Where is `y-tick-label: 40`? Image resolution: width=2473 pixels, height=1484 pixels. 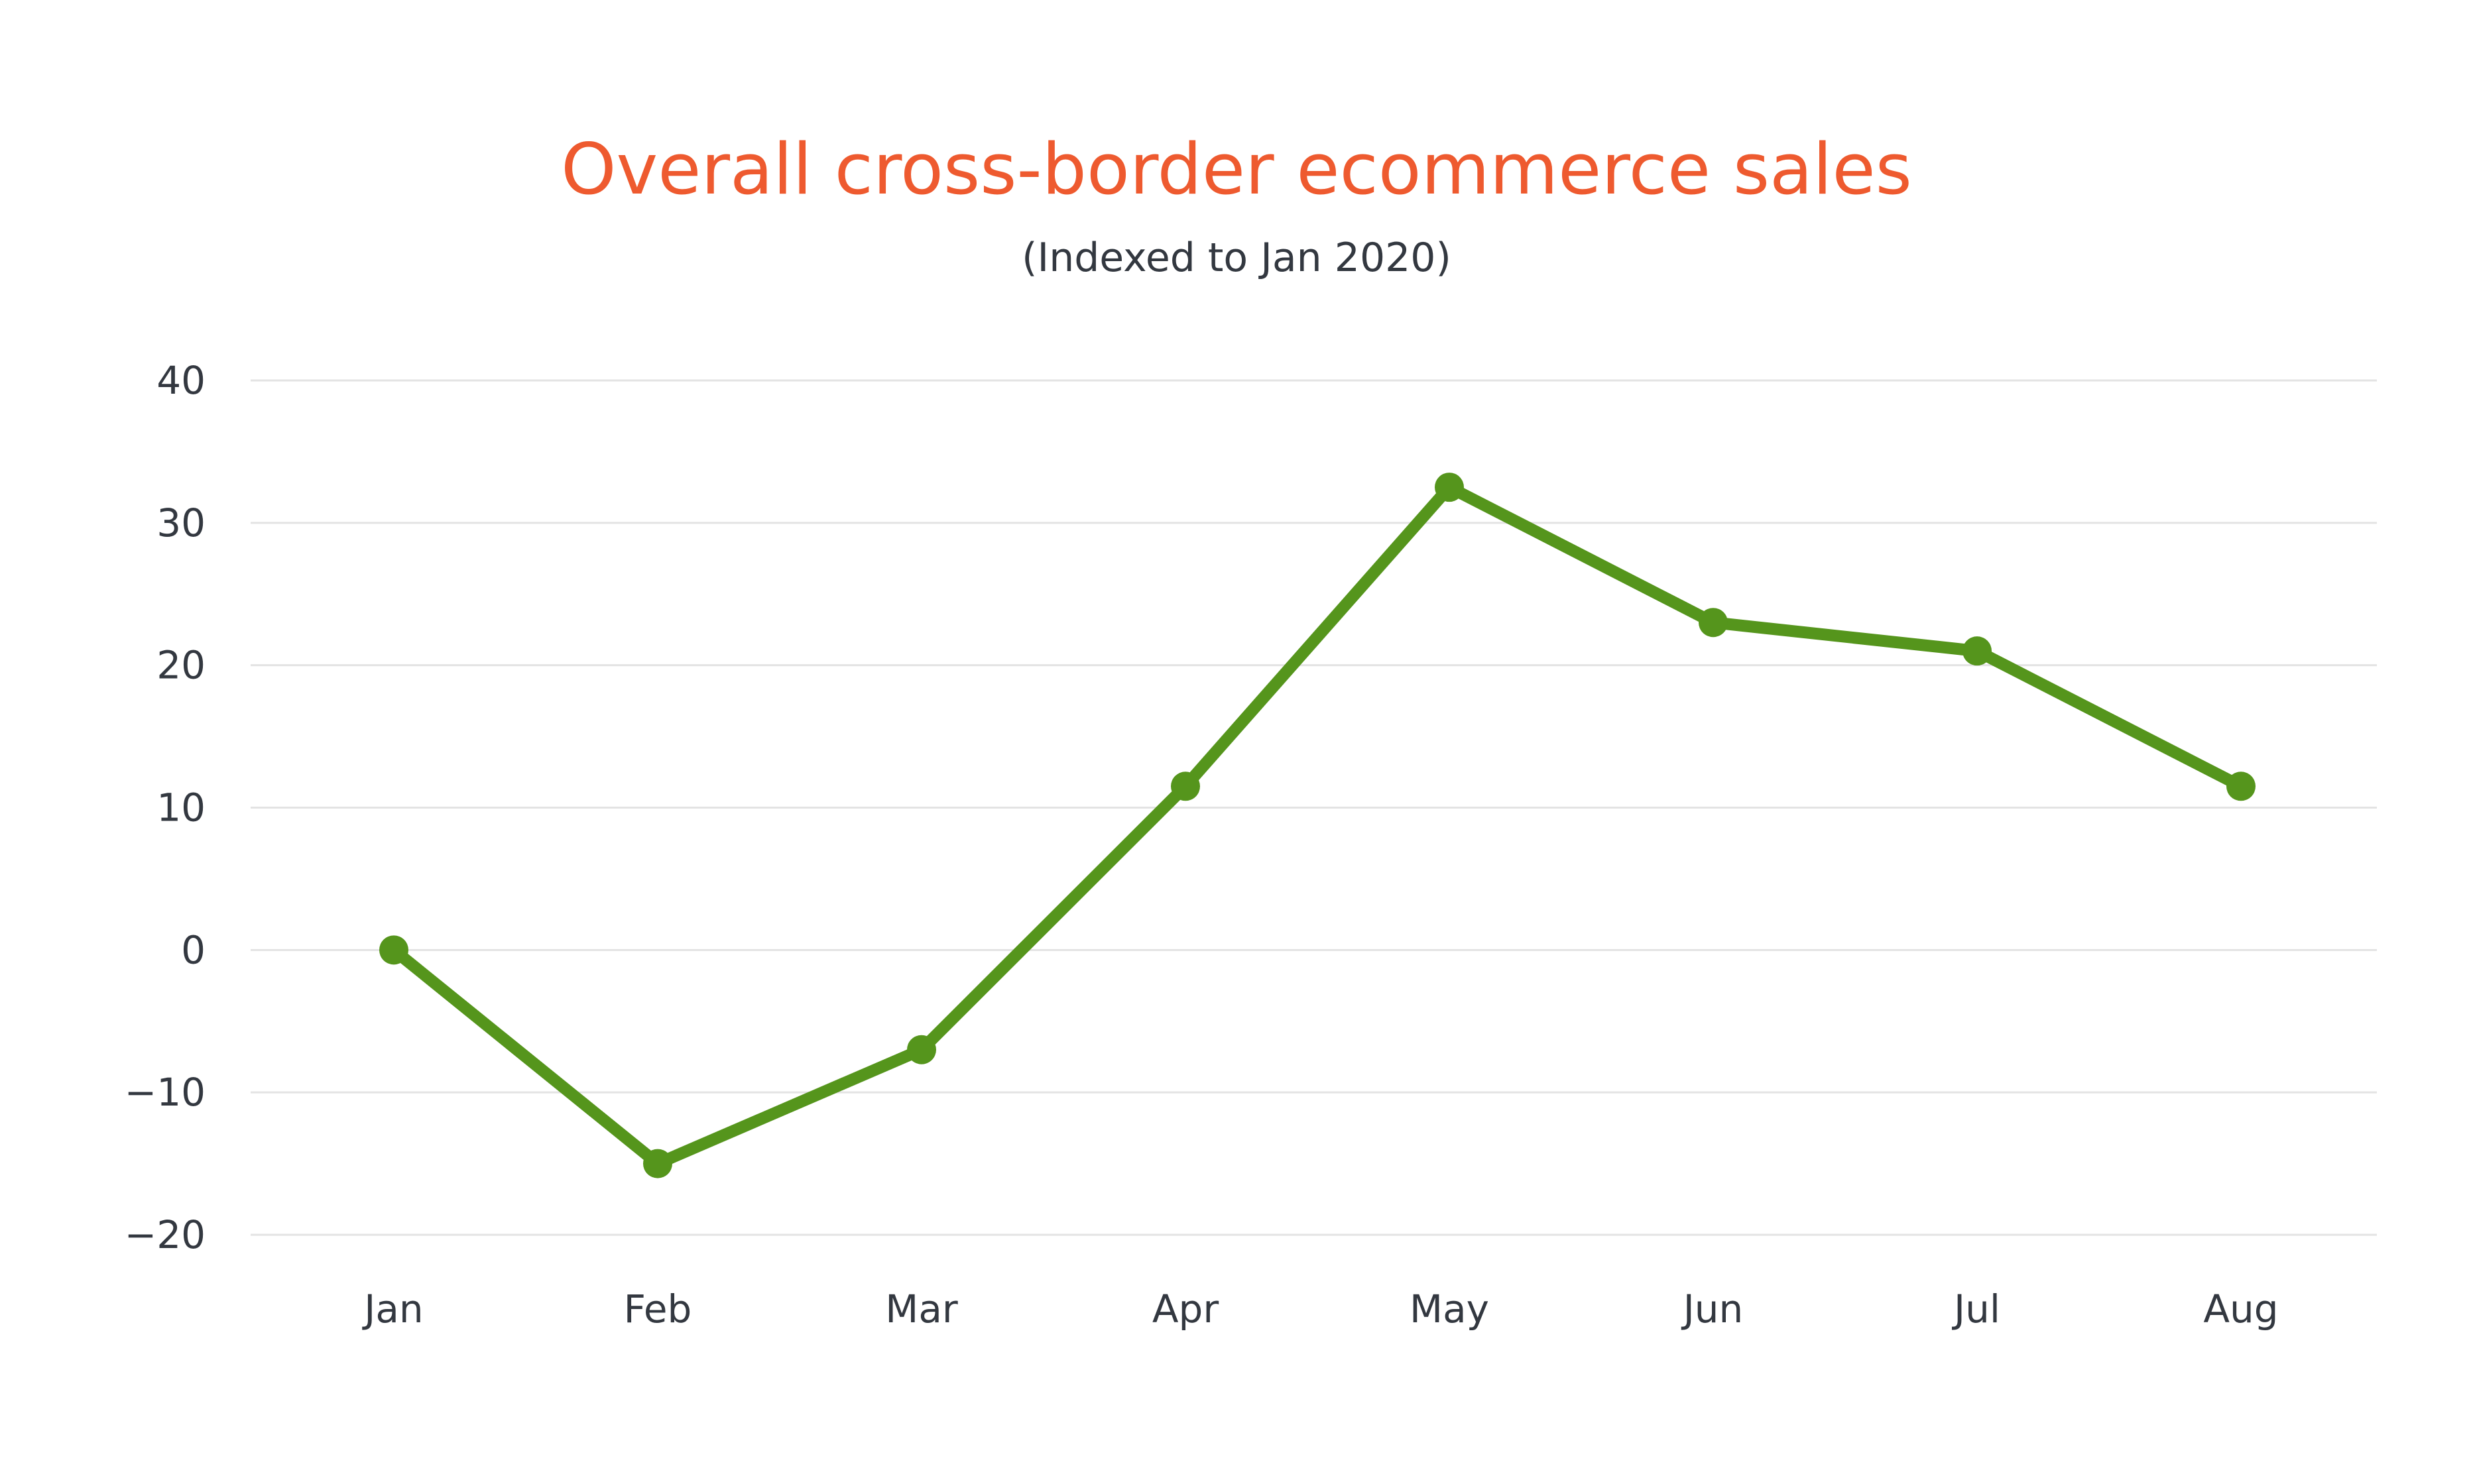 y-tick-label: 40 is located at coordinates (181, 381).